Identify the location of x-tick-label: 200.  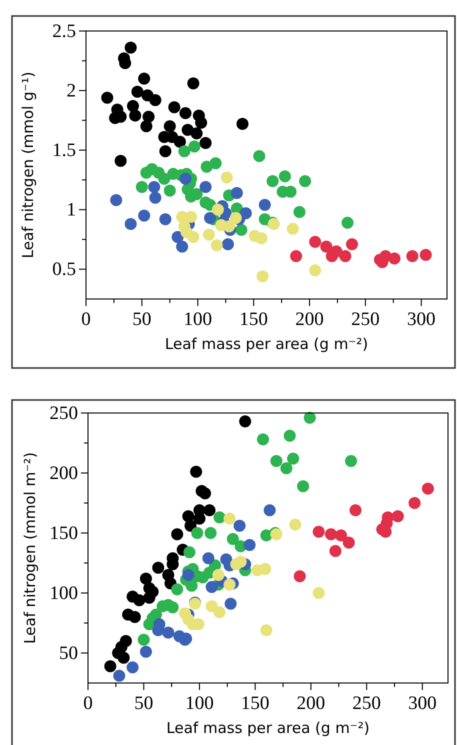
(311, 703).